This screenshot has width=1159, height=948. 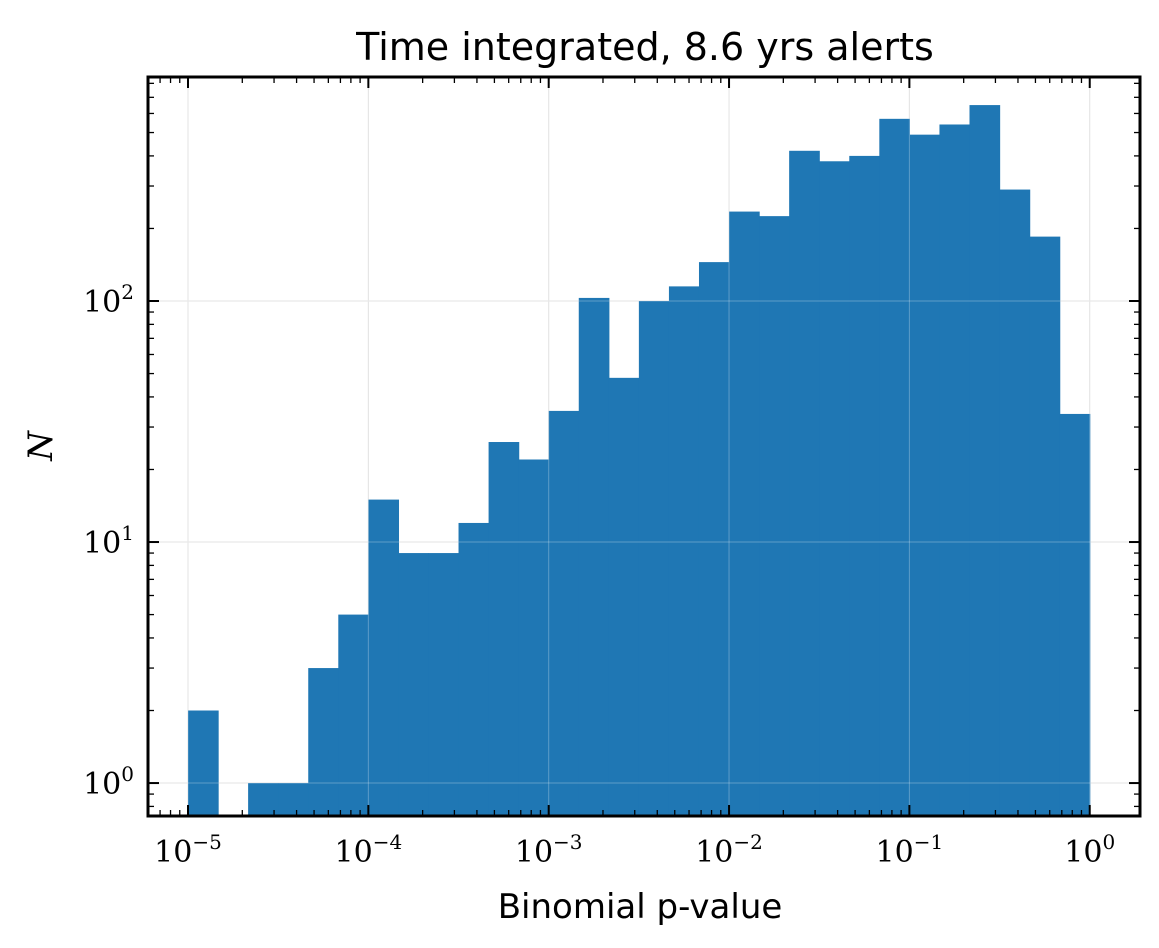 I want to click on y-axis-label: N, so click(x=41, y=446).